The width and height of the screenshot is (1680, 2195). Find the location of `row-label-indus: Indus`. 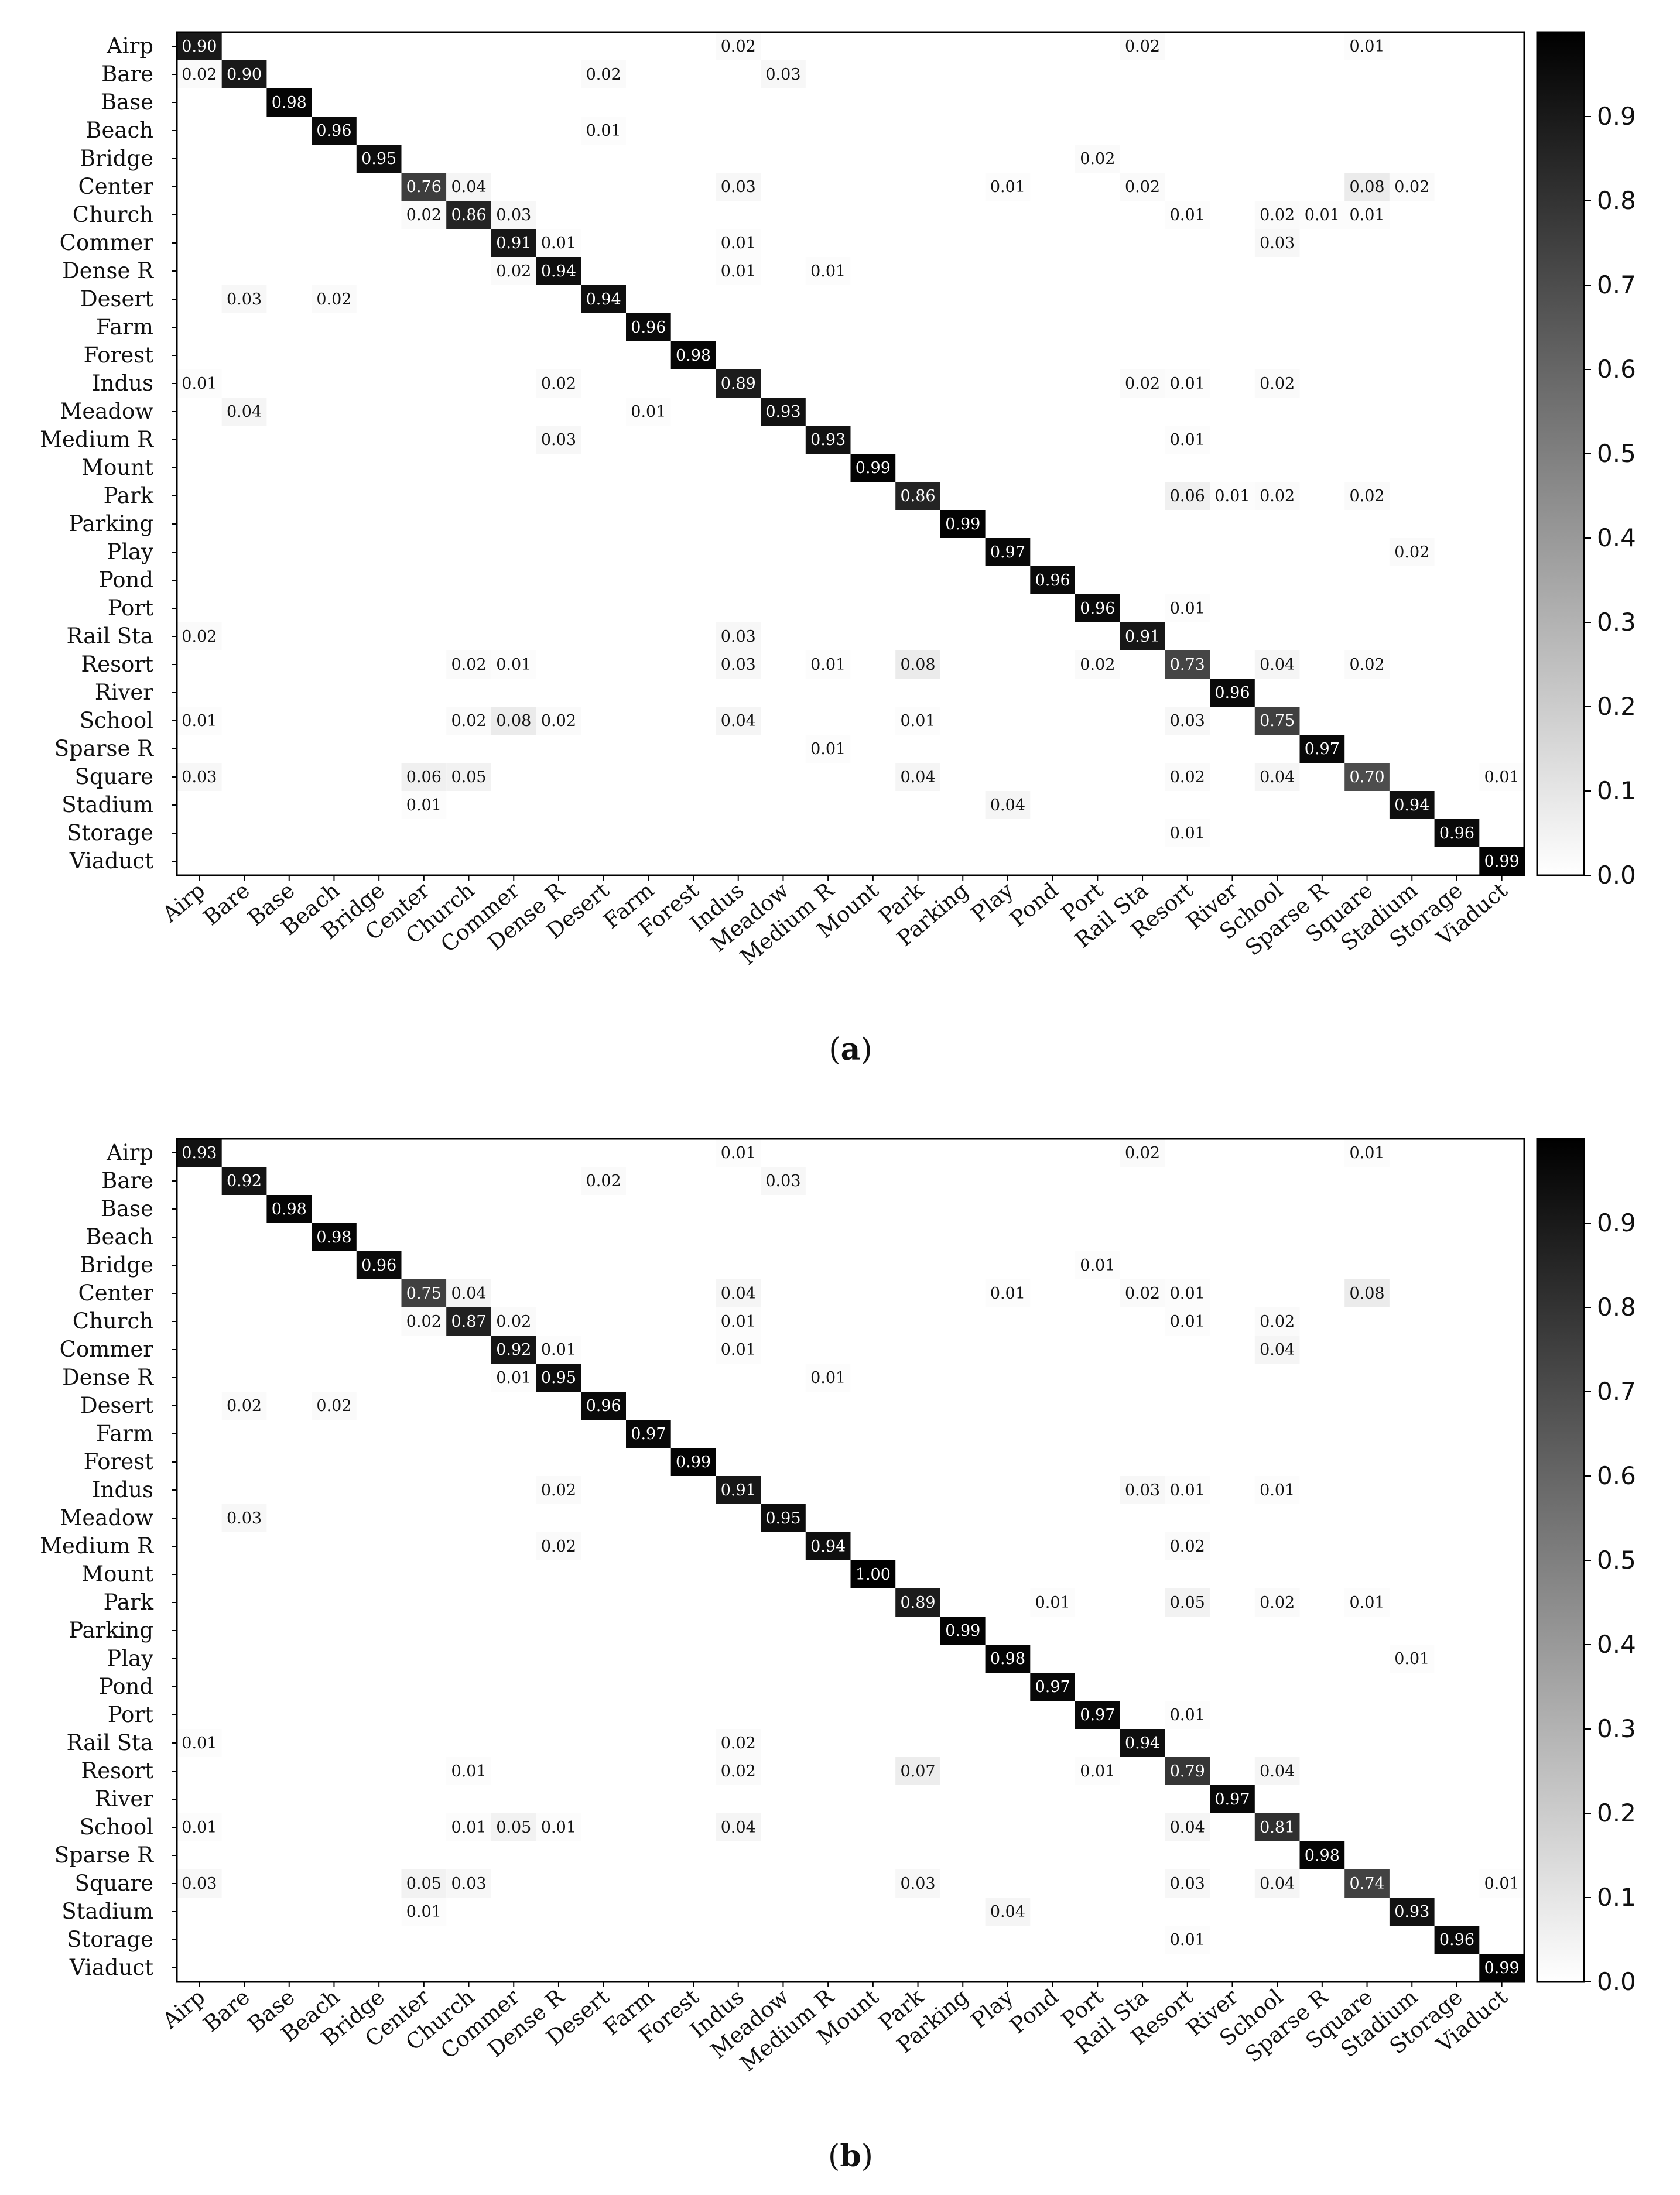

row-label-indus: Indus is located at coordinates (122, 383).